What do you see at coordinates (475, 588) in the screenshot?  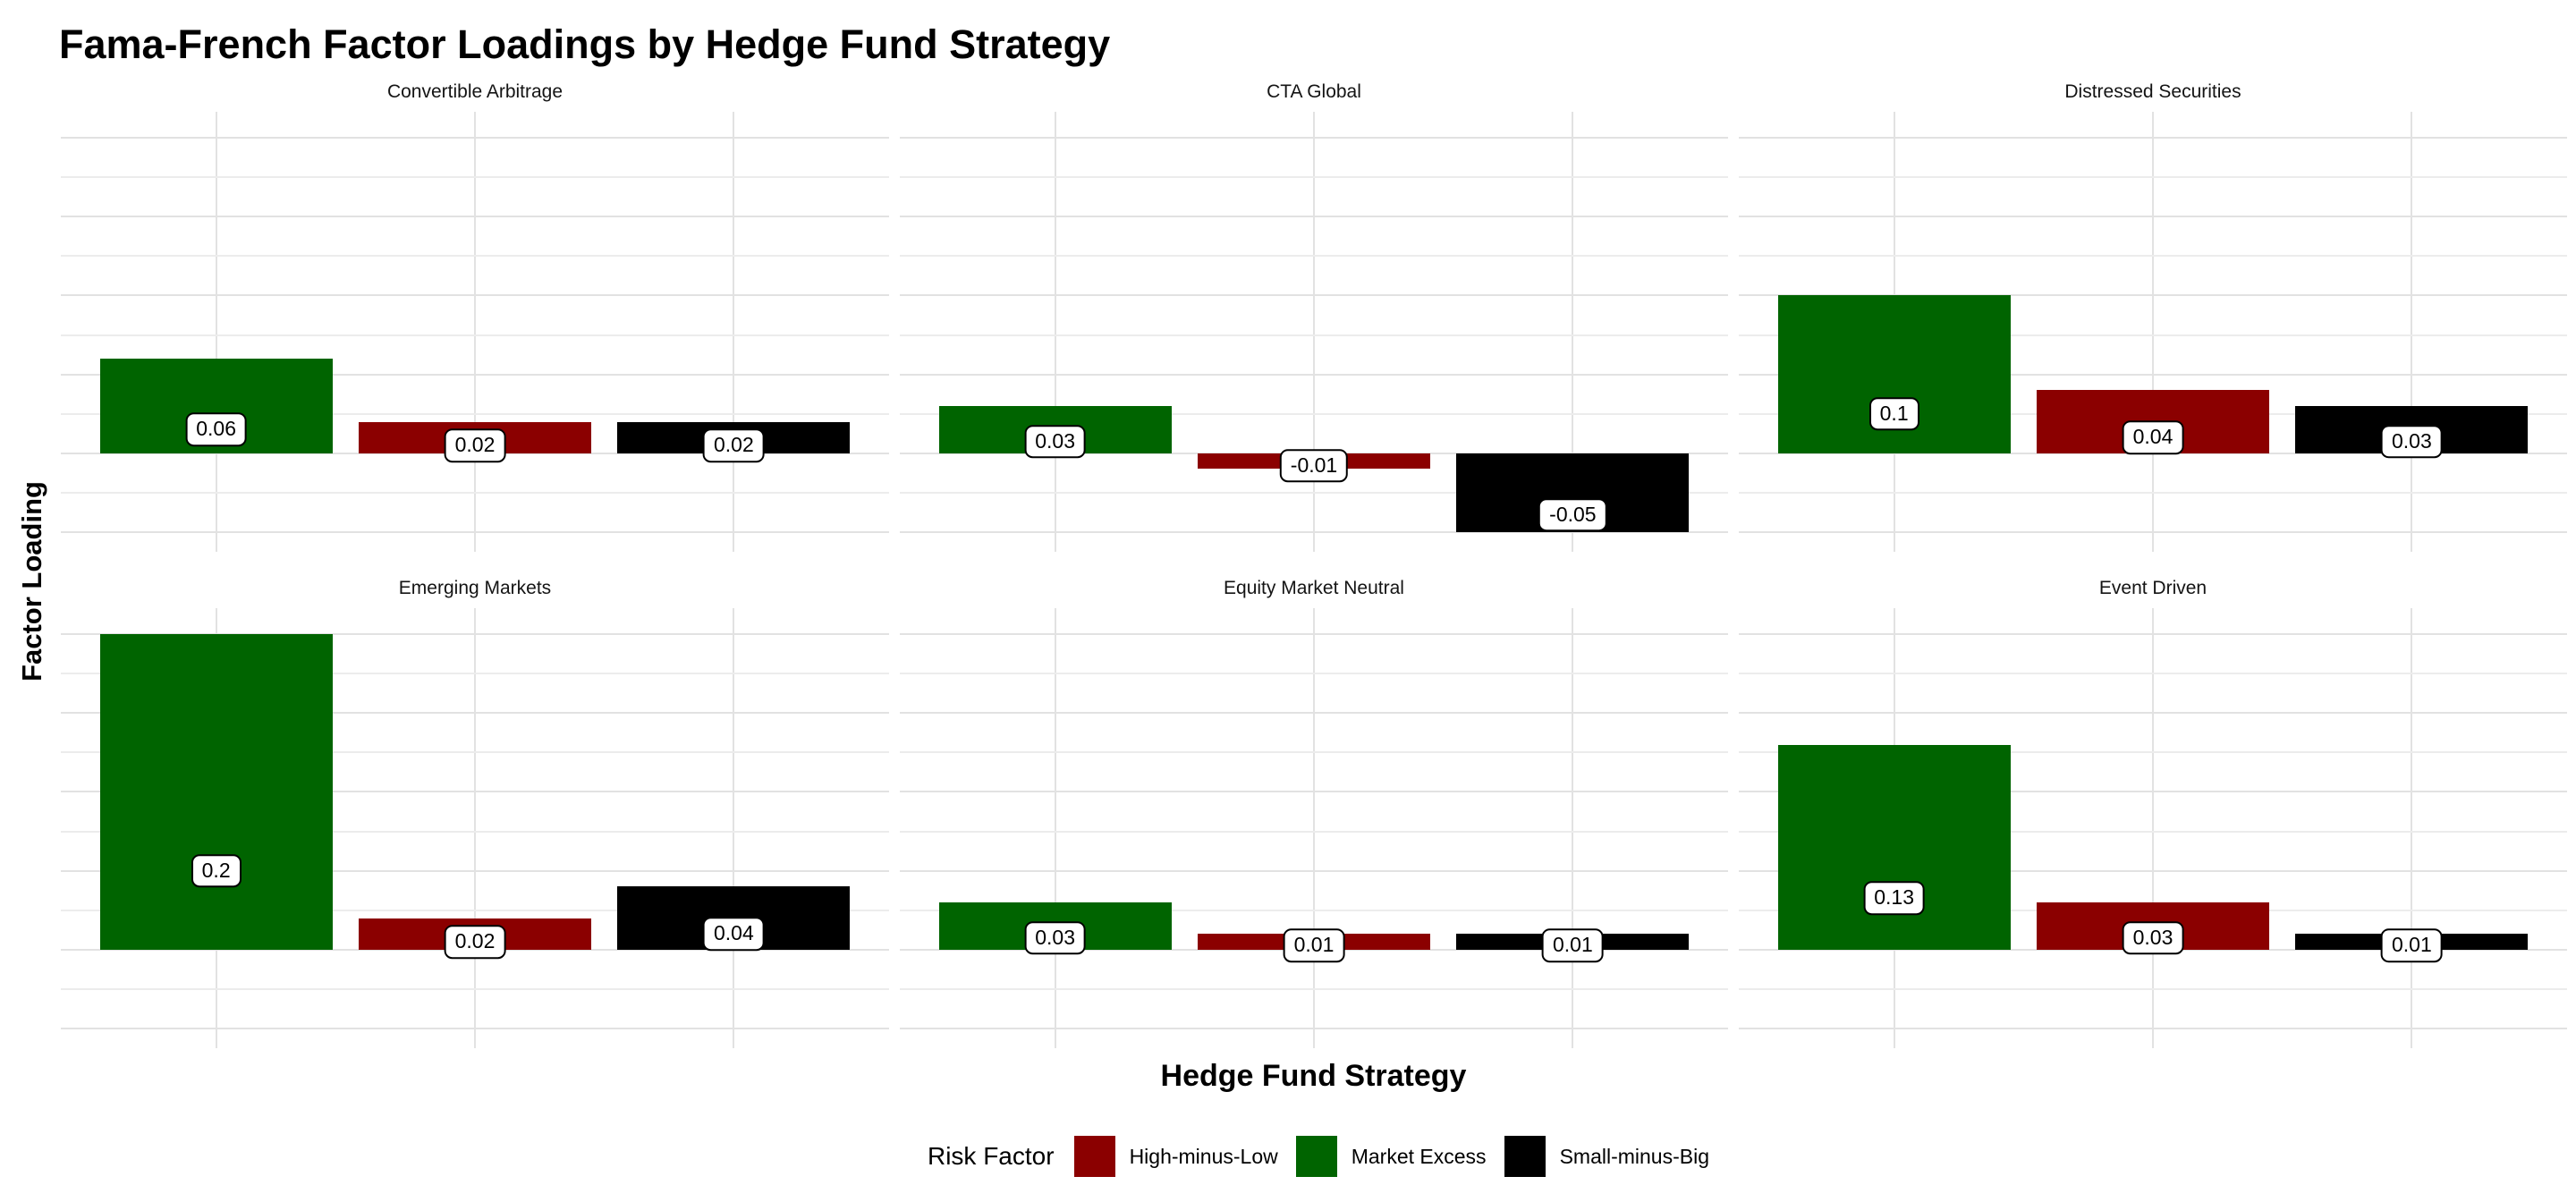 I see `facet-title: Emerging Markets` at bounding box center [475, 588].